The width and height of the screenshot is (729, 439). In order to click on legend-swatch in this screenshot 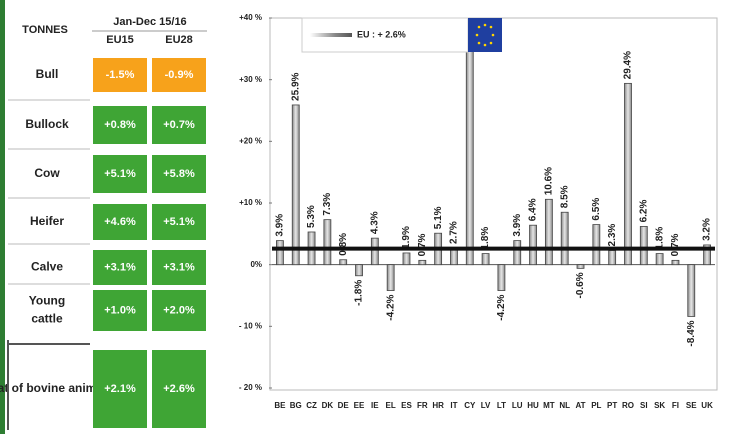, I will do `click(331, 35)`.